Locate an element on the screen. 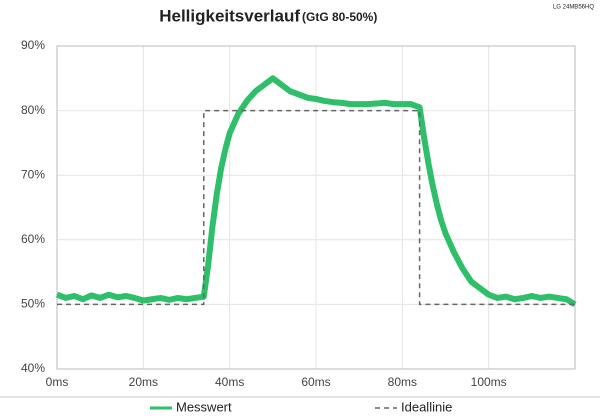 The image size is (600, 420). x-tick-label: 80ms is located at coordinates (402, 382).